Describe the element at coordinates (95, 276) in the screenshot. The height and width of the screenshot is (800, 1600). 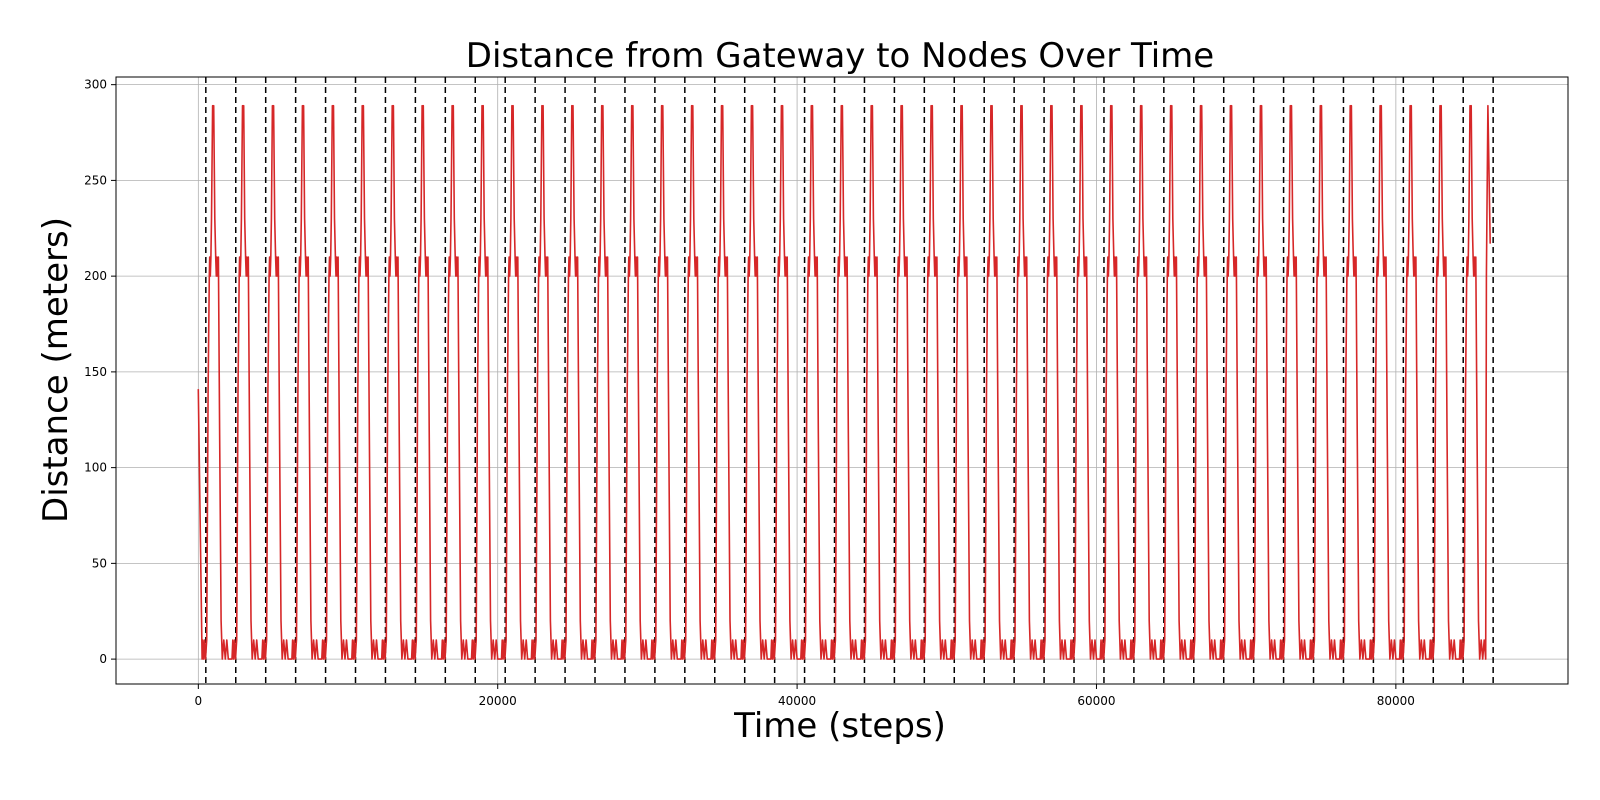
I see `y-tick-label: 200` at that location.